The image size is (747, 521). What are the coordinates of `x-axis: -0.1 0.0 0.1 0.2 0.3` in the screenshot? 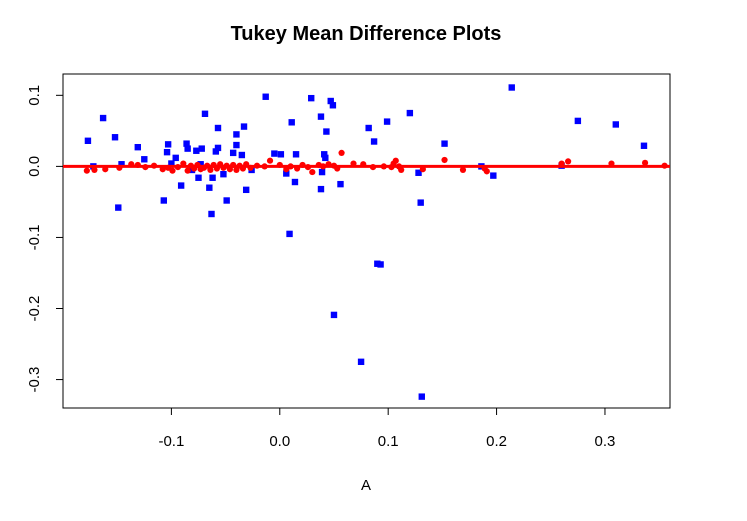 It's located at (386, 428).